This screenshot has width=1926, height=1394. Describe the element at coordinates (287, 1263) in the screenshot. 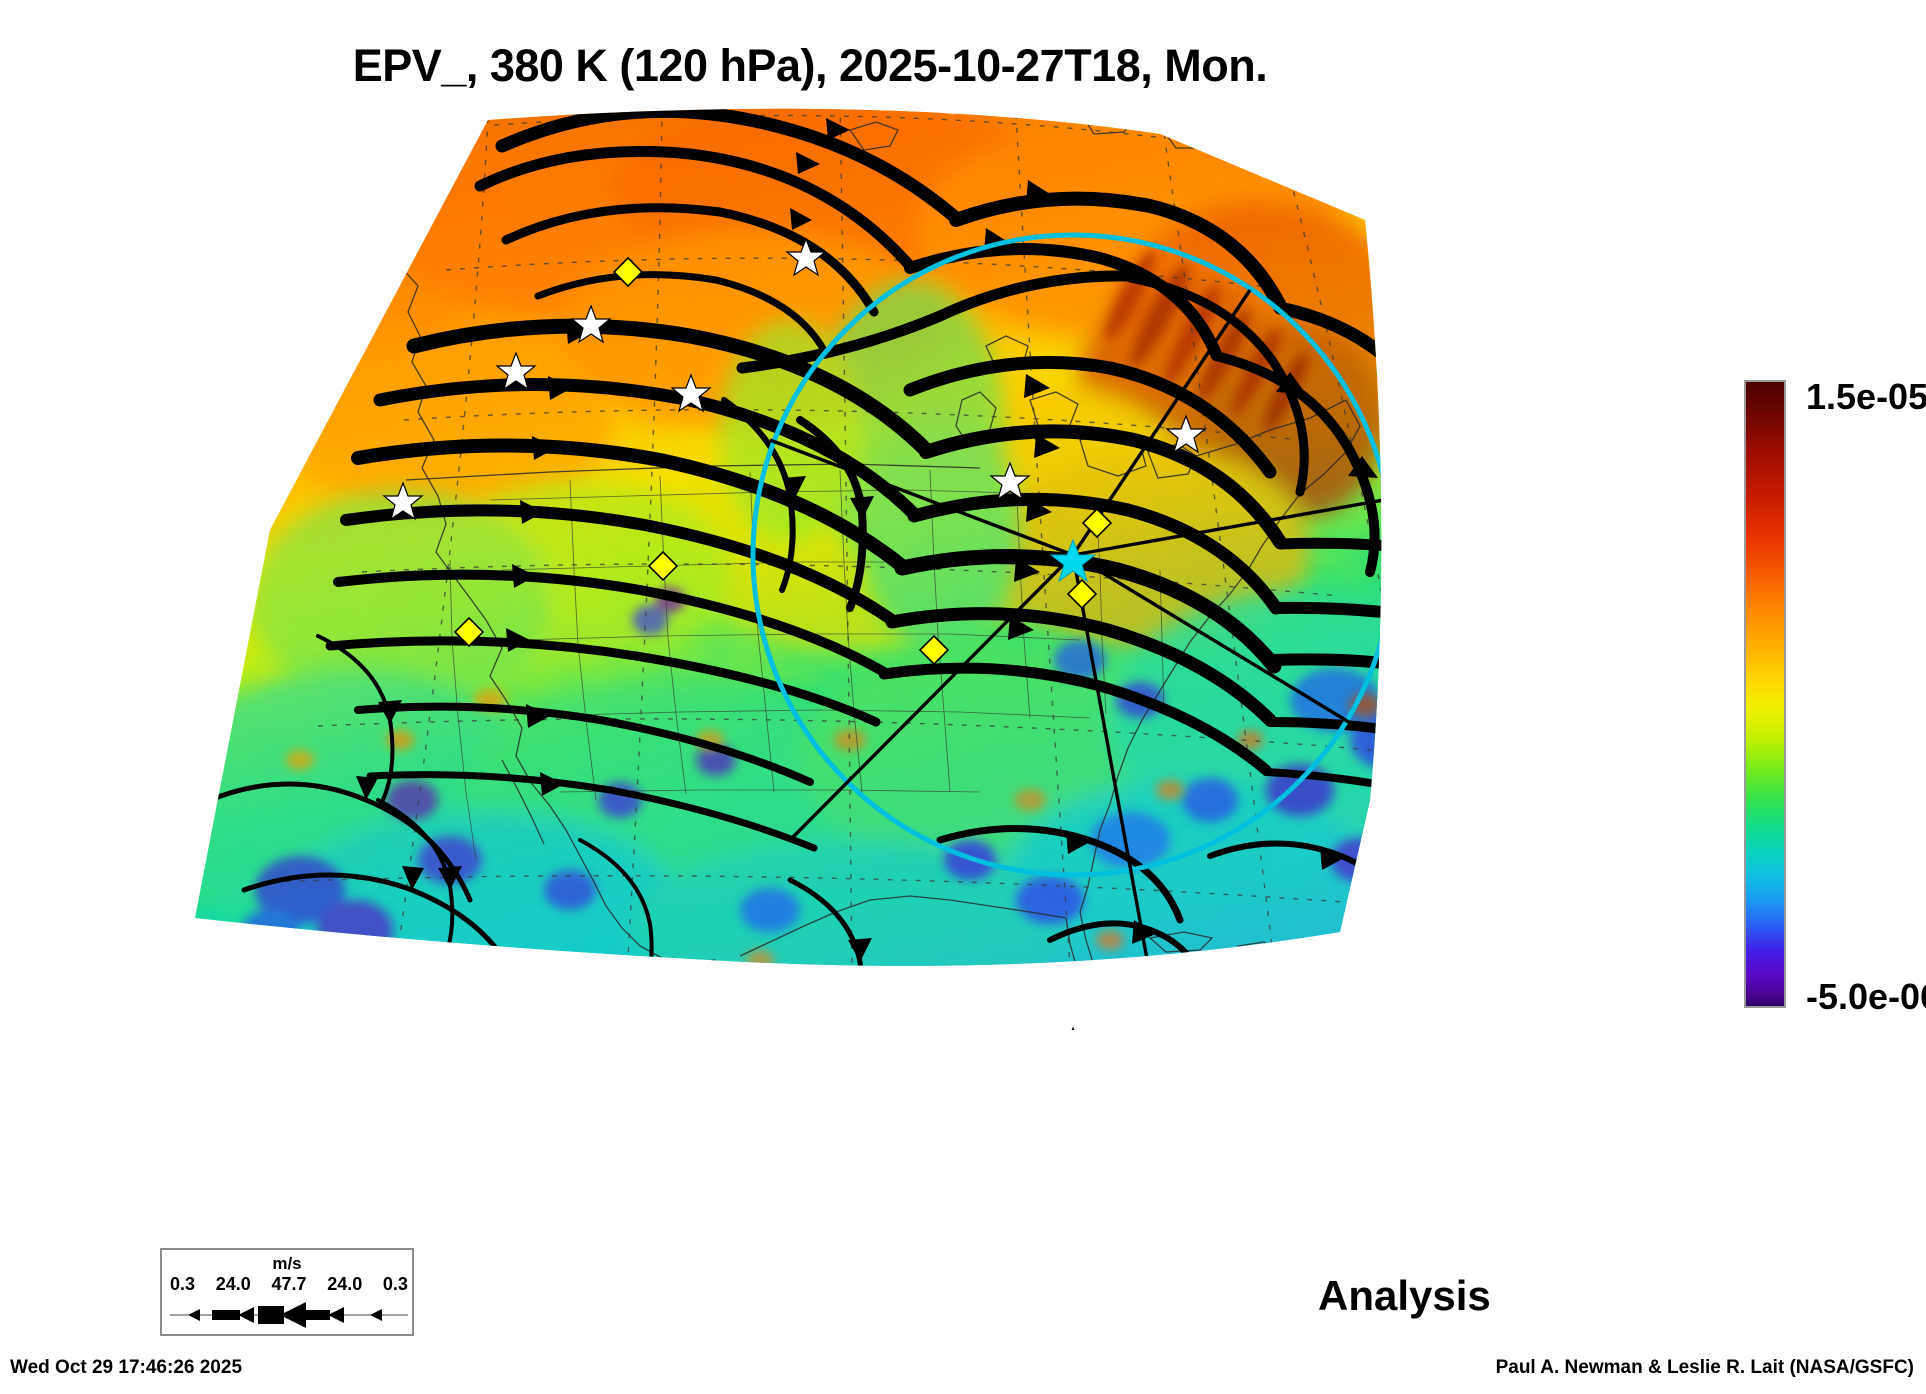

I see `wind-legend-unit-label: m/s` at that location.